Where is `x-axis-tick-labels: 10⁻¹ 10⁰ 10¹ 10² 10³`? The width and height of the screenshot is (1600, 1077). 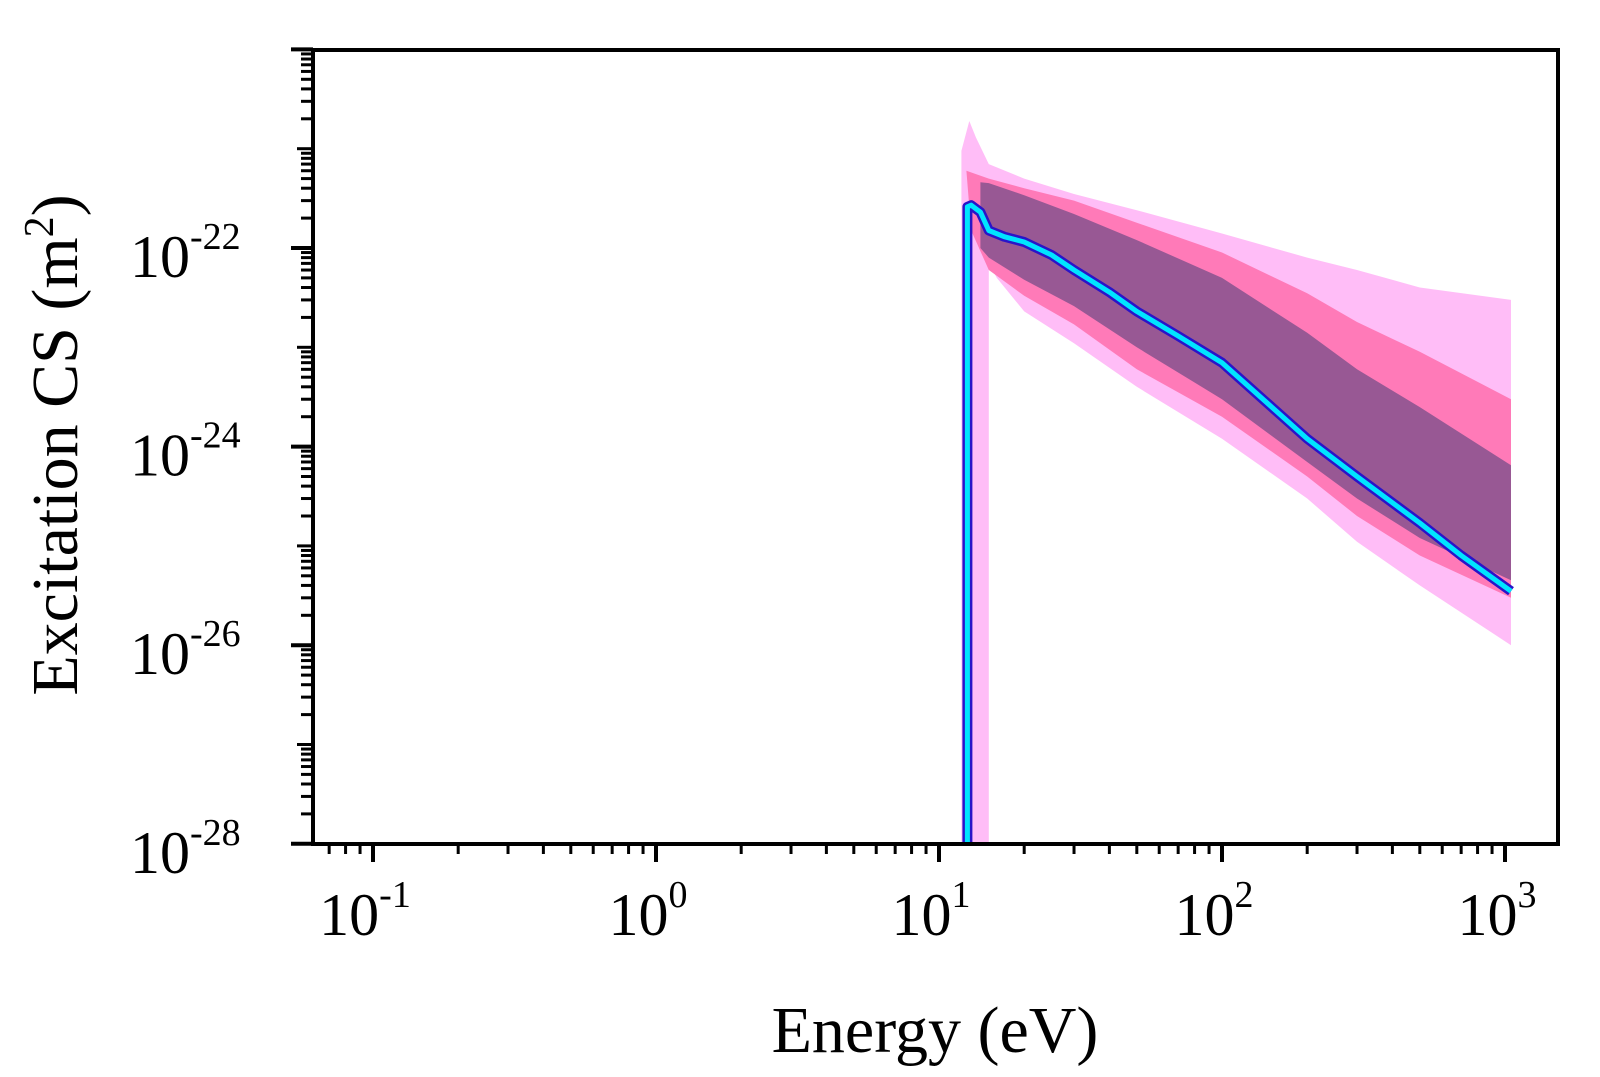 x-axis-tick-labels: 10⁻¹ 10⁰ 10¹ 10² 10³ is located at coordinates (927, 911).